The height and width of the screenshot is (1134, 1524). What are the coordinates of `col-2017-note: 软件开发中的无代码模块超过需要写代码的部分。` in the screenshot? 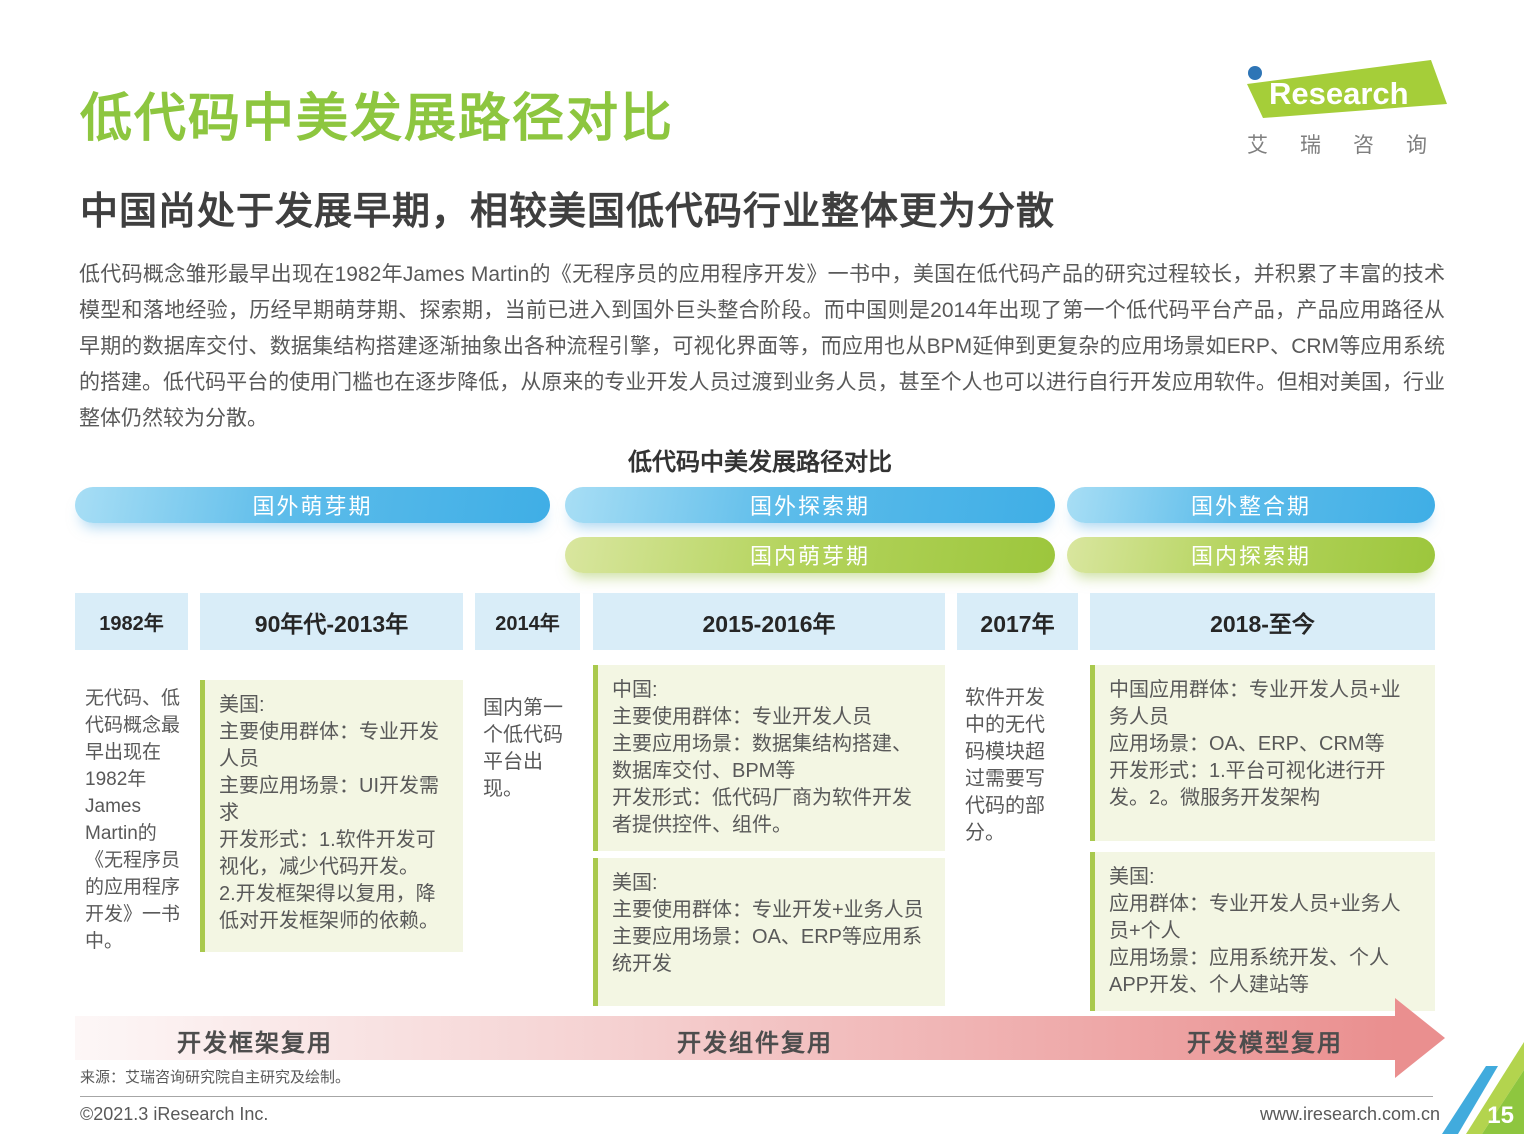 It's located at (1005, 765).